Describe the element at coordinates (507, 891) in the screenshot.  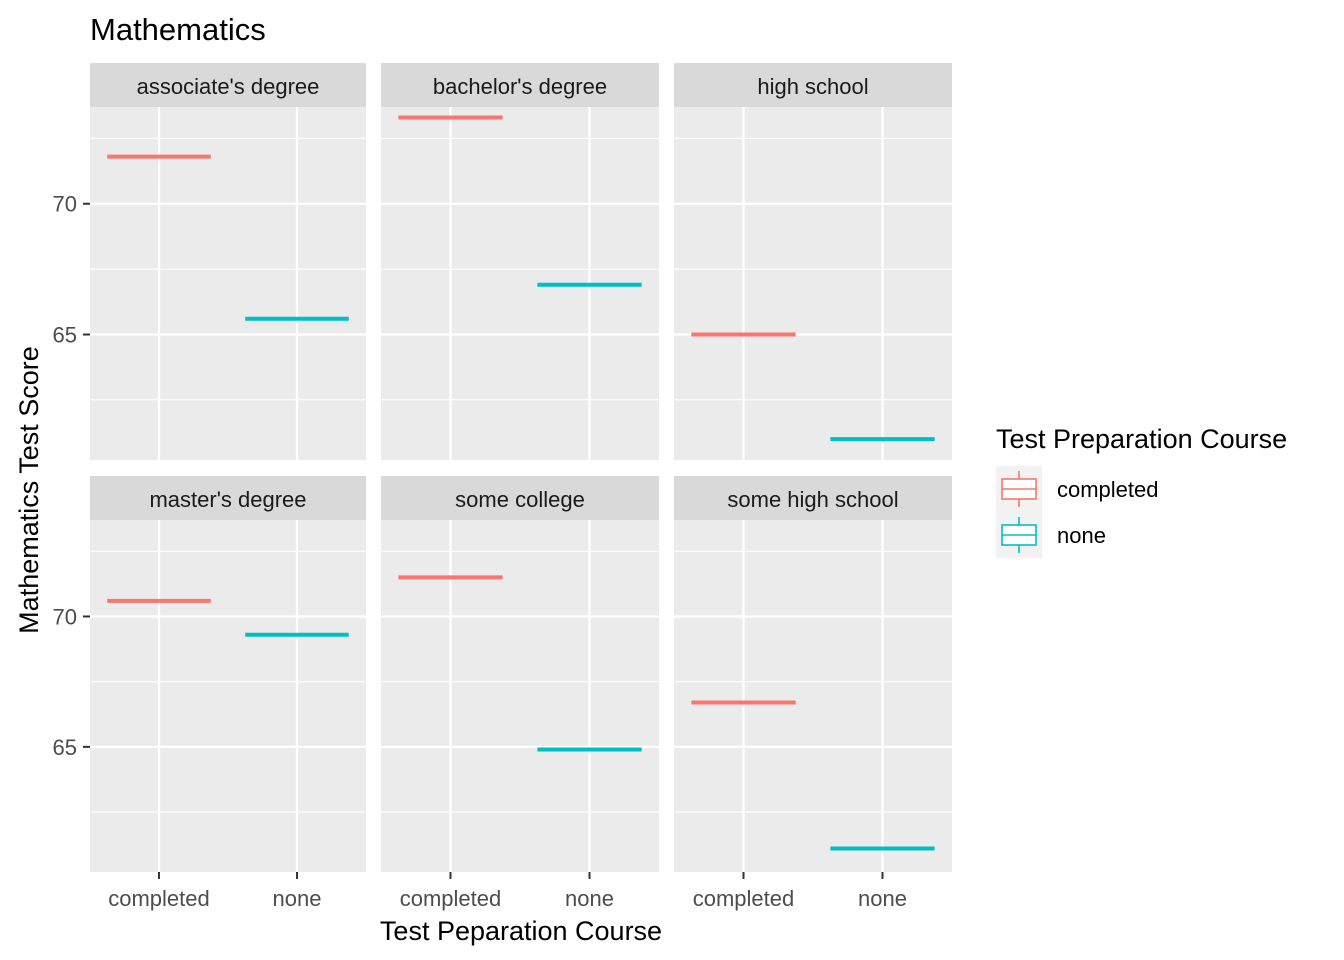
I see `x-axis-group: completed none completed none completed none` at that location.